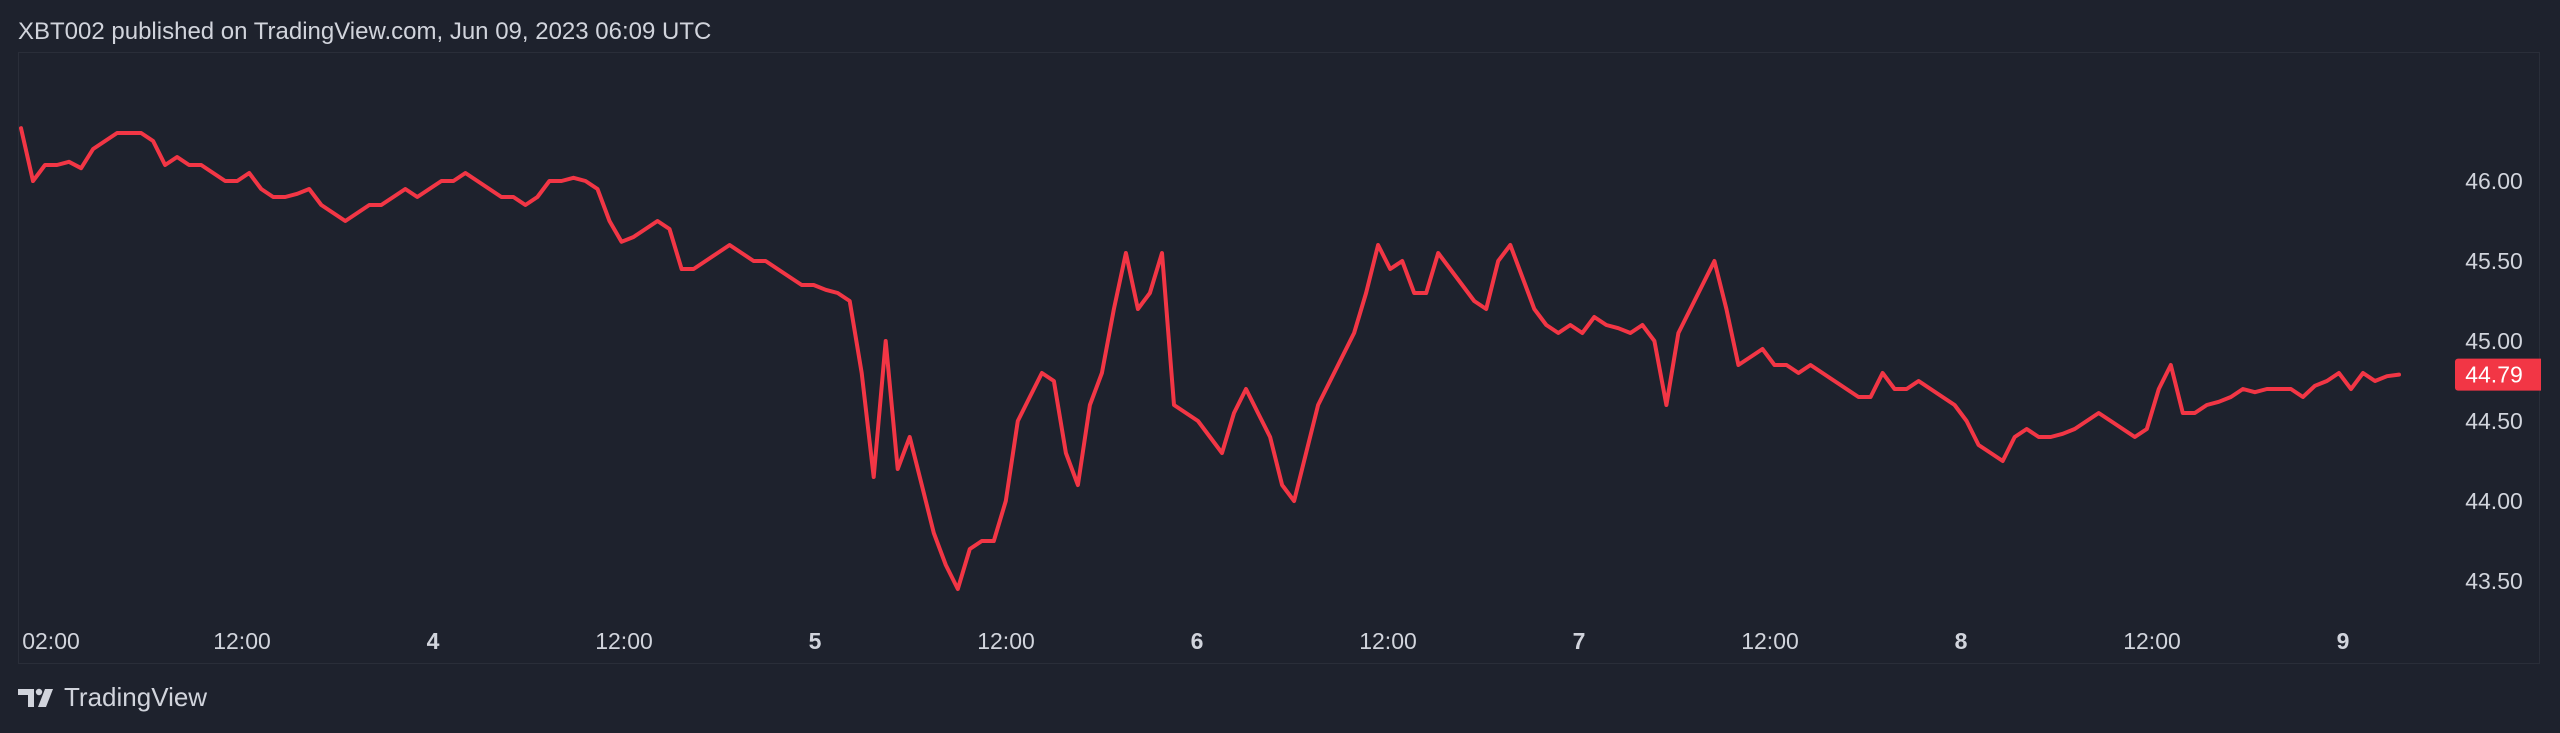 The height and width of the screenshot is (733, 2560). I want to click on y-axis: 46.00 45.50 45.00 44.50 44.00 43.50, so click(2494, 381).